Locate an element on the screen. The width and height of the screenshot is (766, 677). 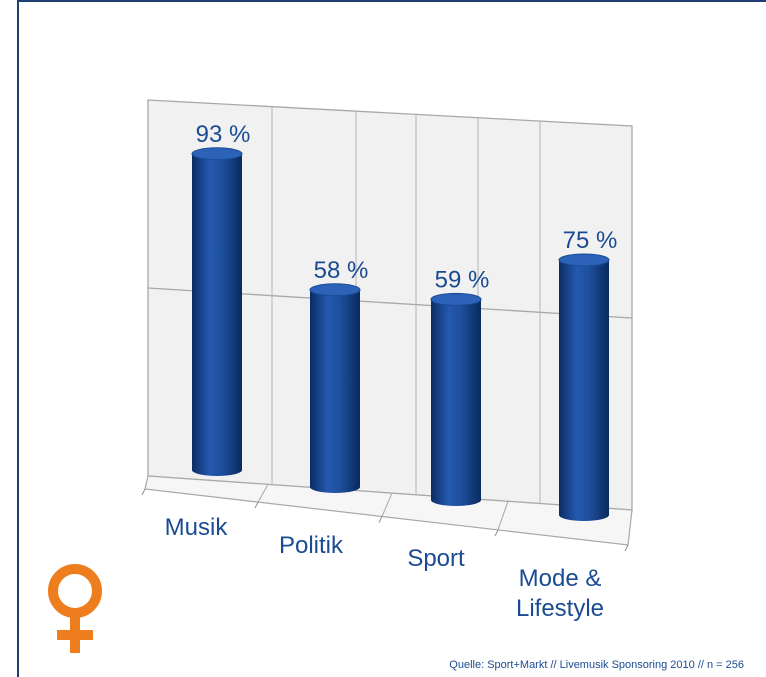
data-label: 58 % is located at coordinates (341, 270).